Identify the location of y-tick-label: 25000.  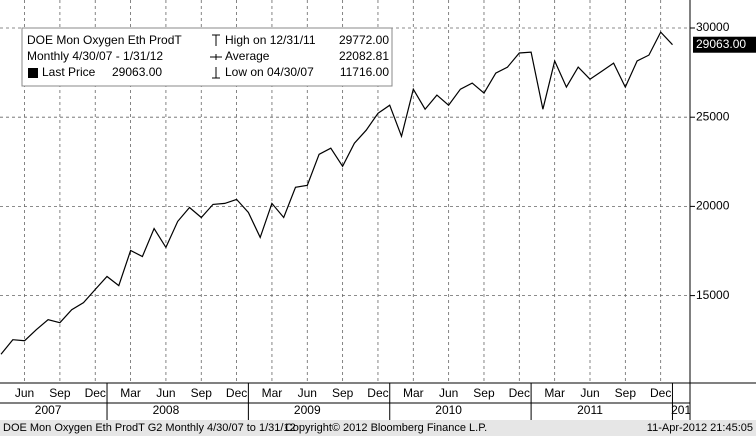
(713, 116).